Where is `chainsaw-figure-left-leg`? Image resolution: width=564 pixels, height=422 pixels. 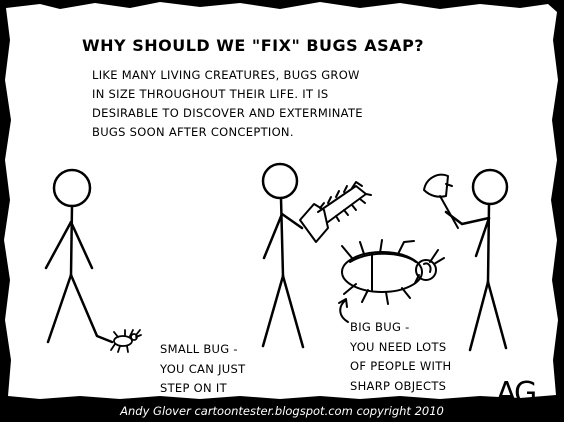 chainsaw-figure-left-leg is located at coordinates (273, 311).